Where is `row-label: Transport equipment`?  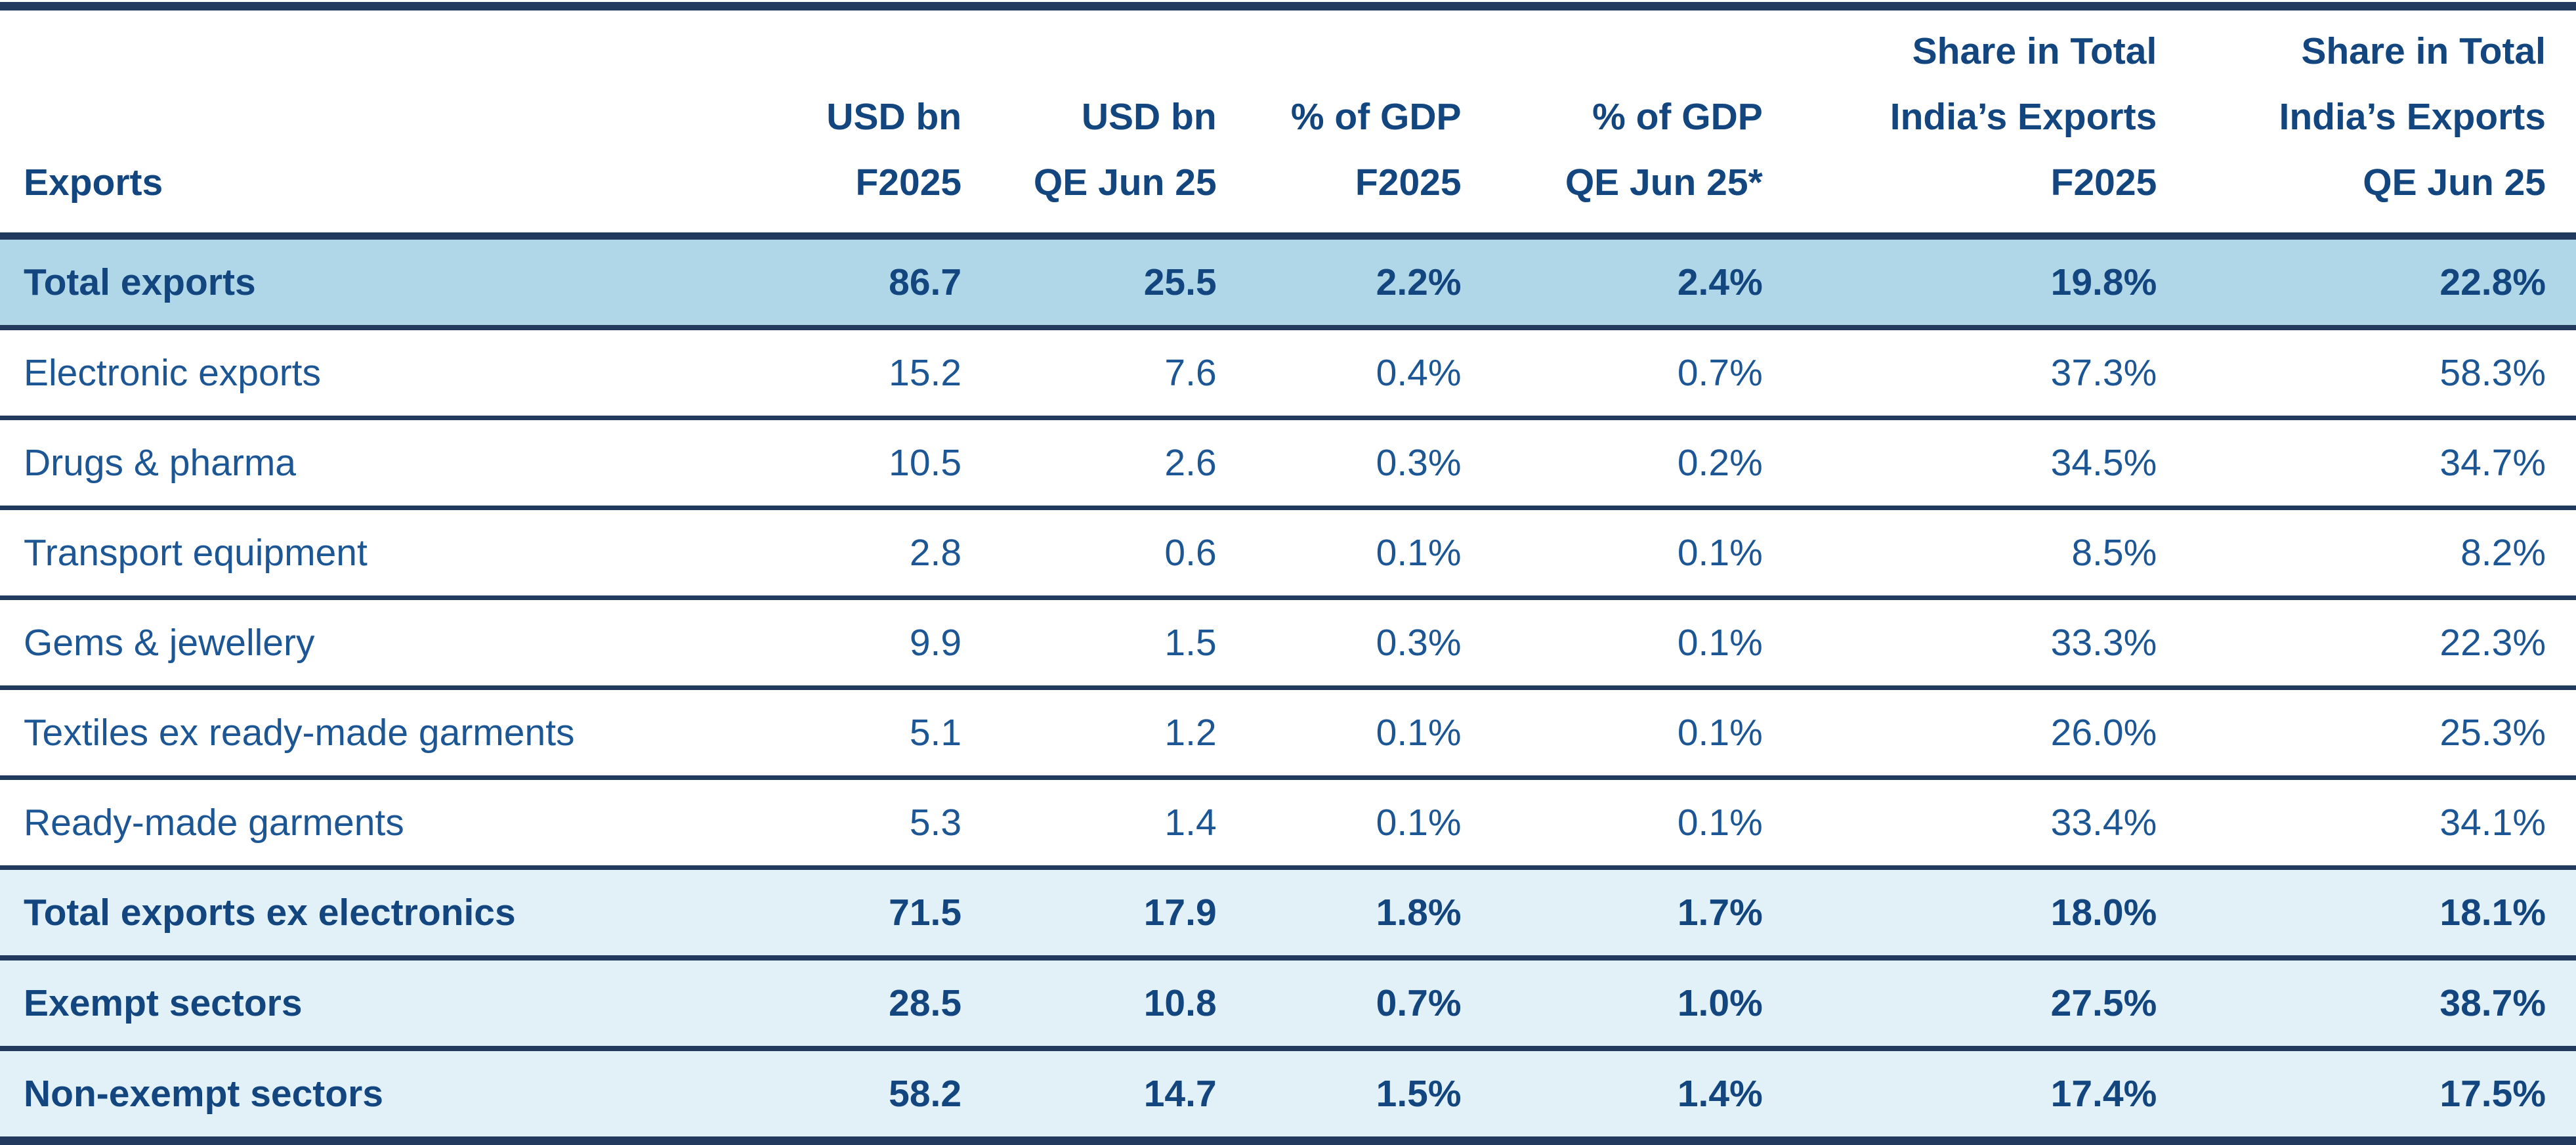 row-label: Transport equipment is located at coordinates (366, 554).